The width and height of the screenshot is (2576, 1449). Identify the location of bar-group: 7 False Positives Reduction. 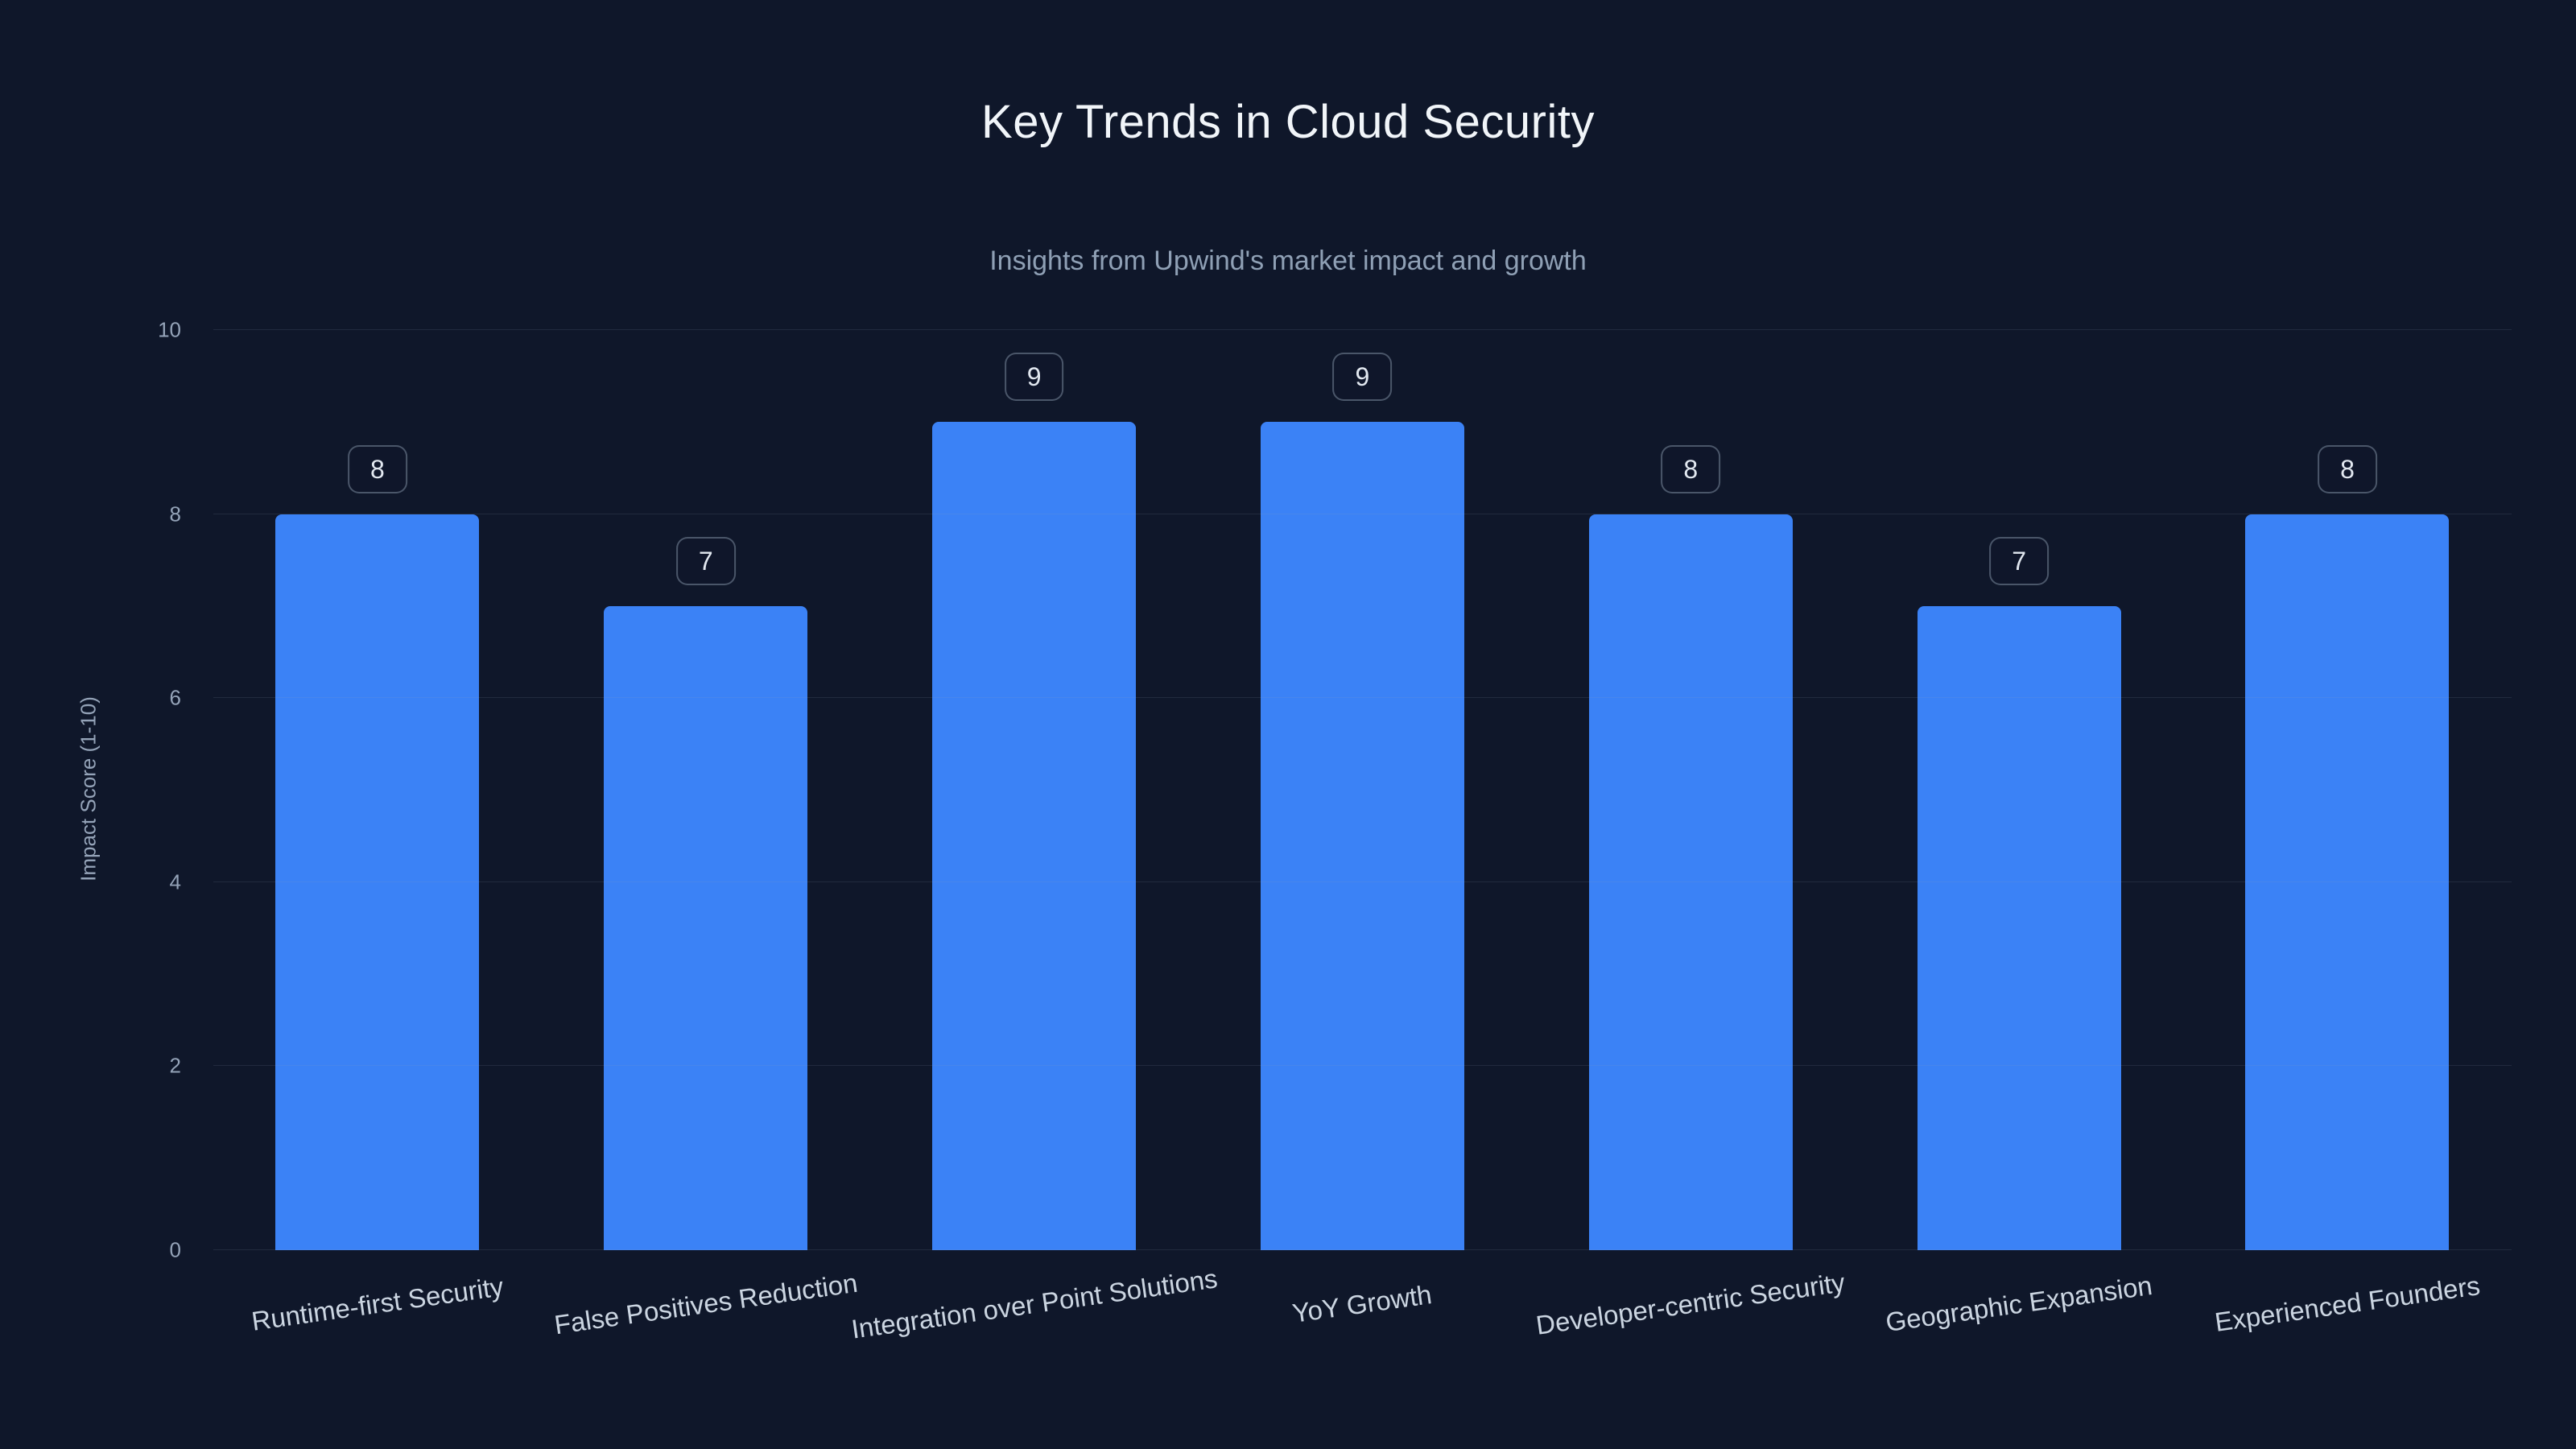
(705, 835).